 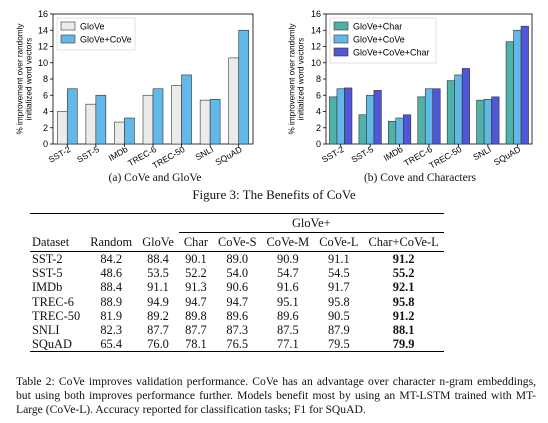 What do you see at coordinates (158, 315) in the screenshot?
I see `score-cell: 89.2` at bounding box center [158, 315].